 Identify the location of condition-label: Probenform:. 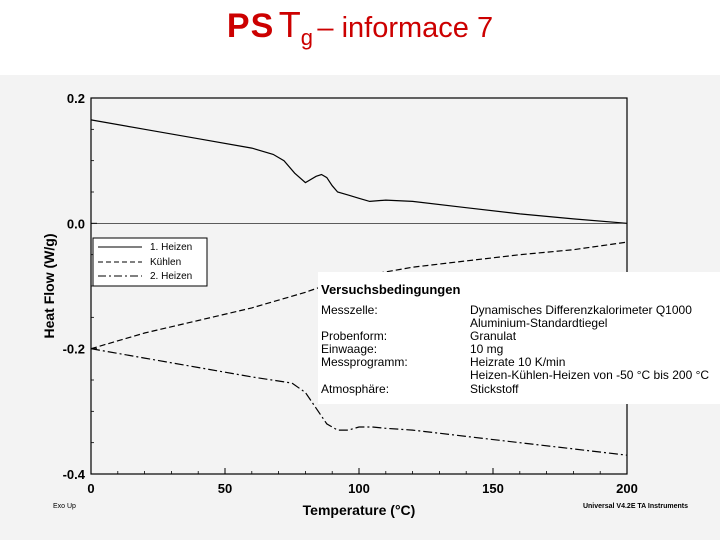
(354, 336).